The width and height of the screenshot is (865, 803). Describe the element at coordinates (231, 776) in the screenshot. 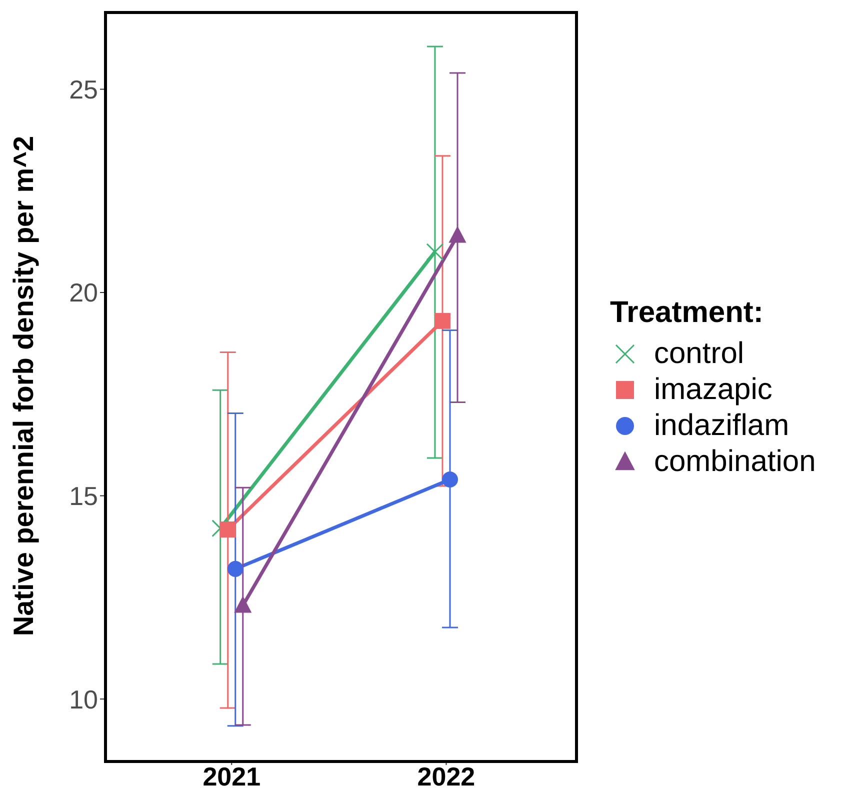

I see `x-tick-label: 2021` at that location.